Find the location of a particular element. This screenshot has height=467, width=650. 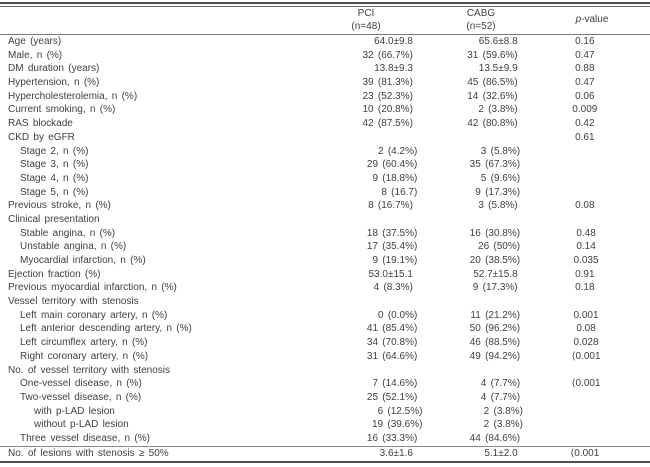

pci-value: 0 (0.0%) is located at coordinates (398, 315).